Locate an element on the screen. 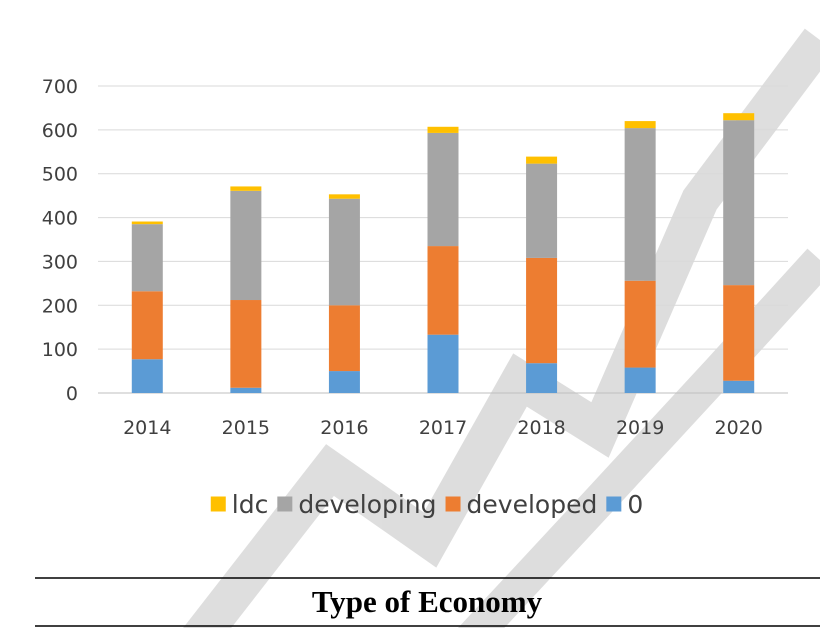  y-tick-label: 400 is located at coordinates (60, 219).